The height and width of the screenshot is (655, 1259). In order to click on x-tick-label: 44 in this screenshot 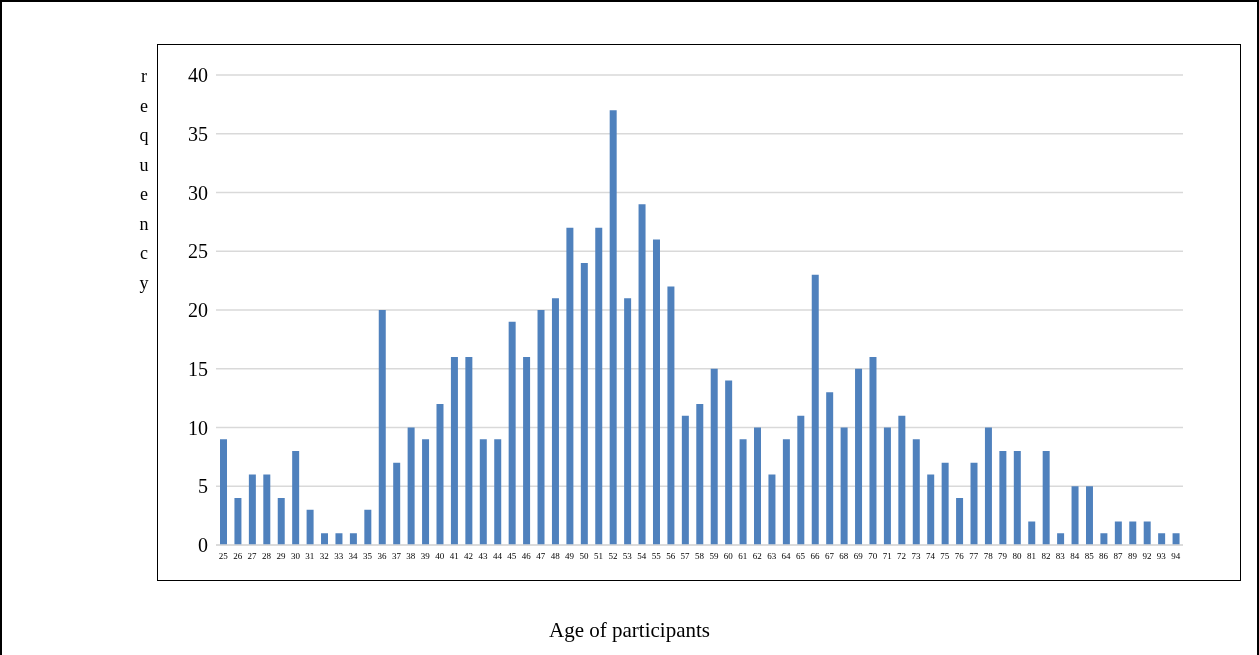, I will do `click(497, 556)`.